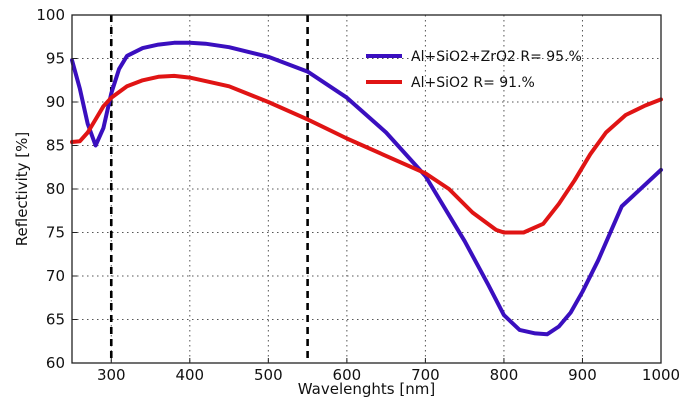  Describe the element at coordinates (425, 375) in the screenshot. I see `x-tick-label: 700` at that location.